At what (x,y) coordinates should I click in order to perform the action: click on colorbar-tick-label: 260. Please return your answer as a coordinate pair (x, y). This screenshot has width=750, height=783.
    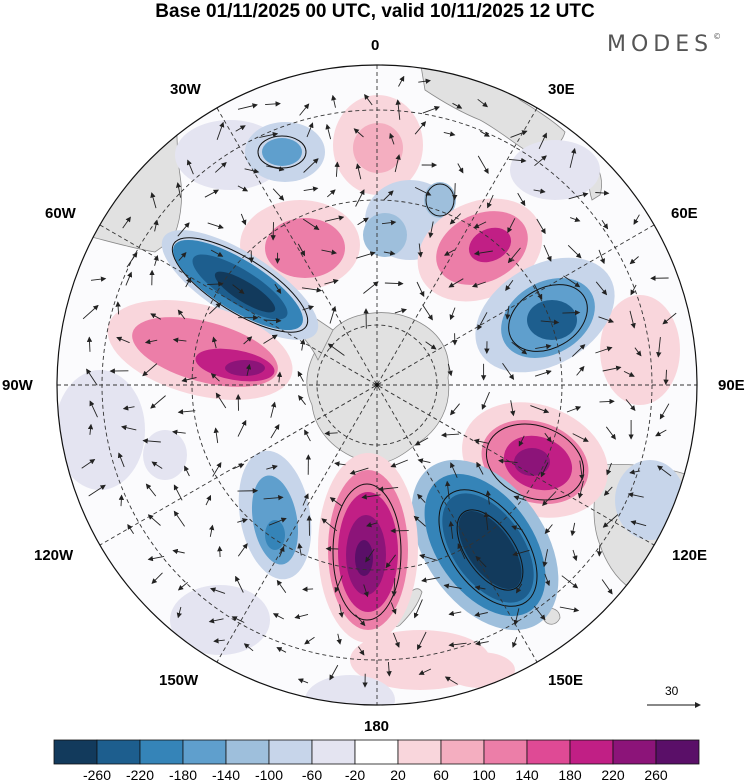
    Looking at the image, I should click on (656, 775).